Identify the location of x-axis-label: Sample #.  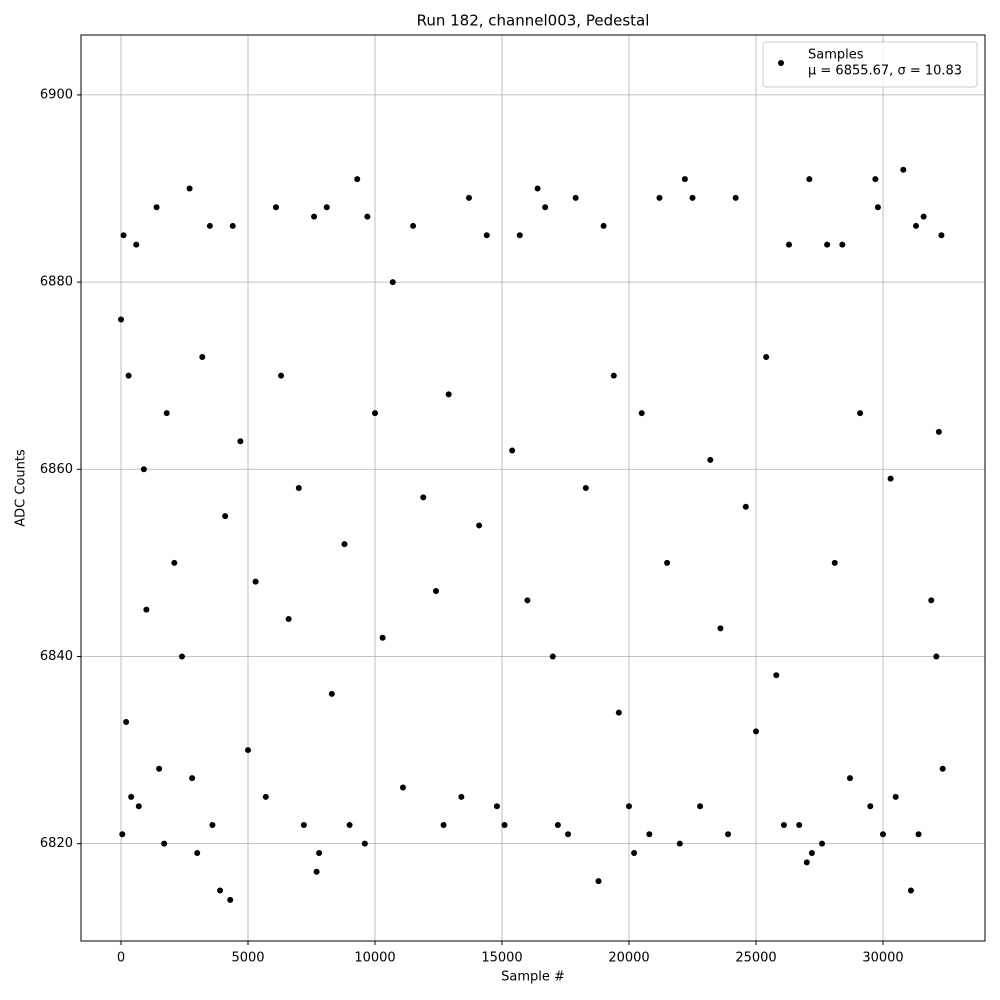
(533, 977).